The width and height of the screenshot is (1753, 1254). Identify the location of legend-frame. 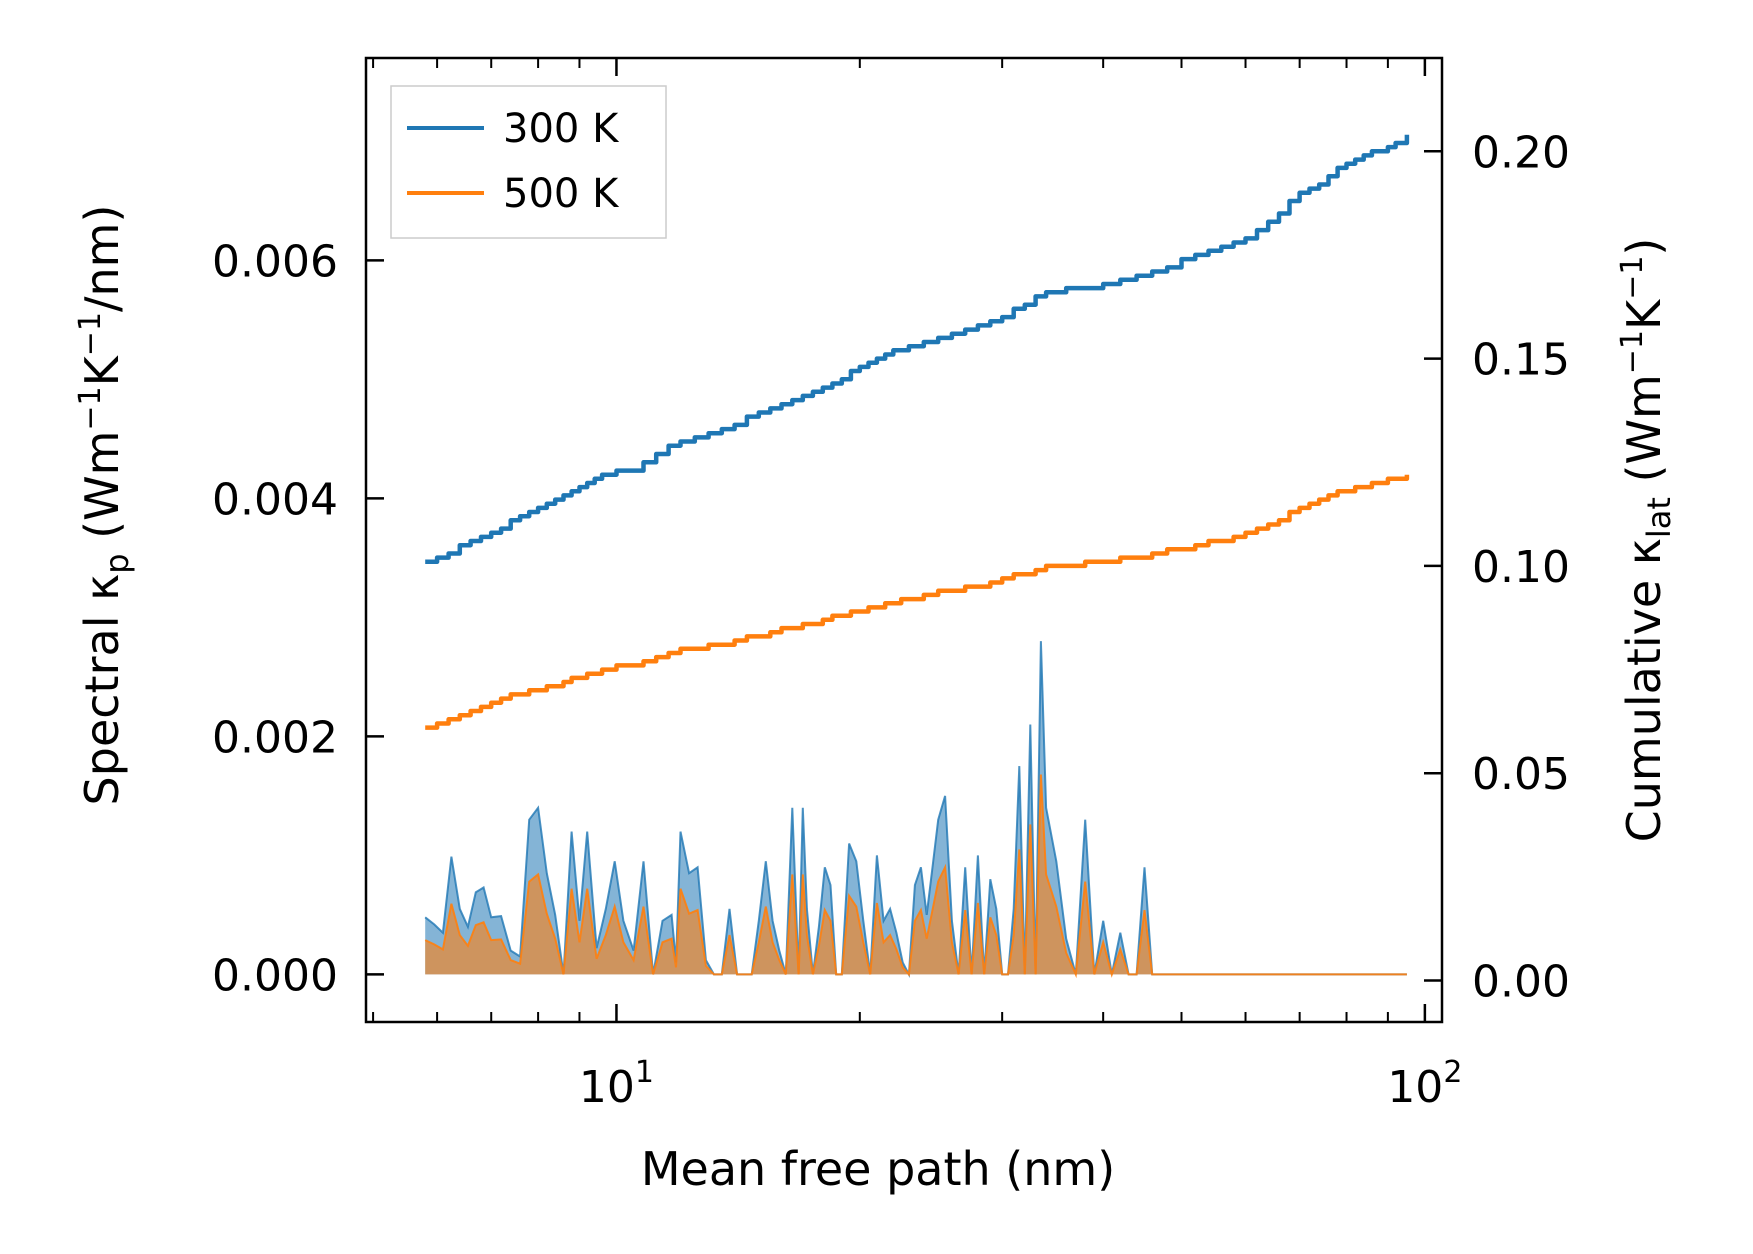
(528, 162).